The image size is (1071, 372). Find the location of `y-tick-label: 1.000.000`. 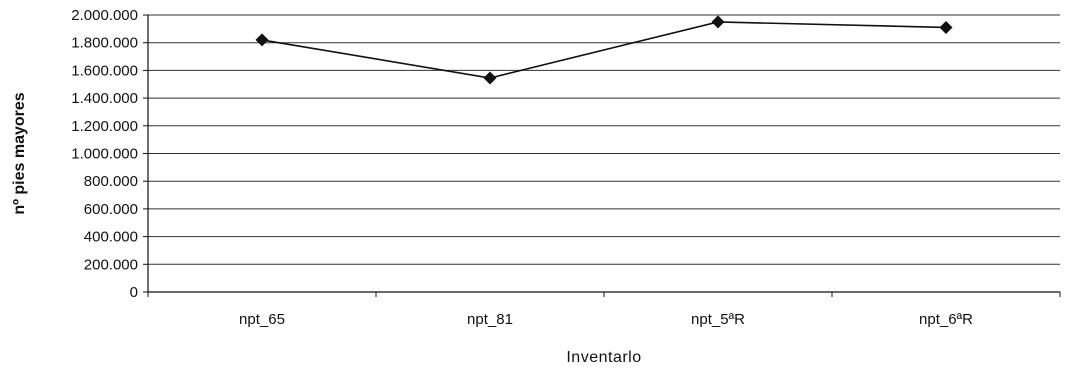

y-tick-label: 1.000.000 is located at coordinates (104, 154).